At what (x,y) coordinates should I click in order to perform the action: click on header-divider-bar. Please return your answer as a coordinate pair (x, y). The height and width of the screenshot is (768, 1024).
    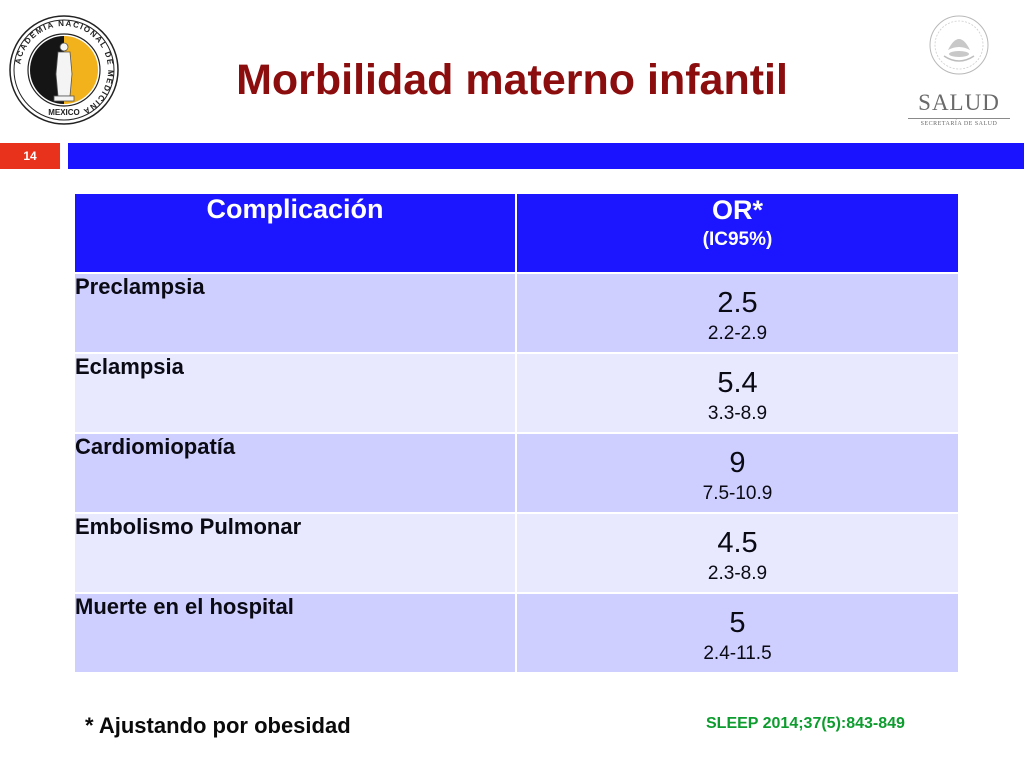
    Looking at the image, I should click on (546, 156).